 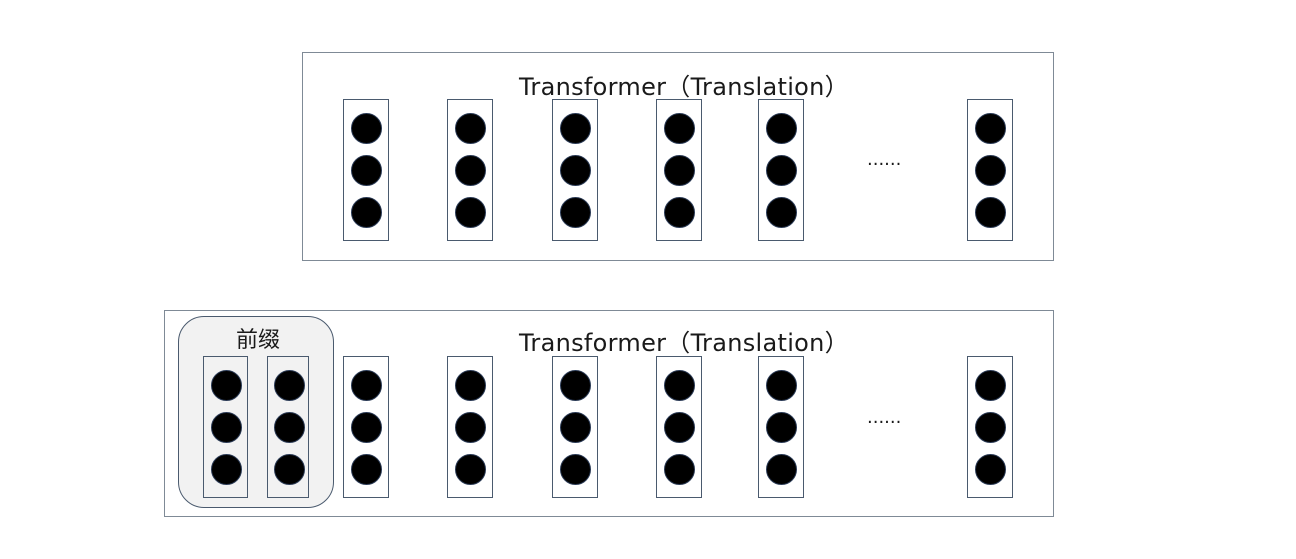 I want to click on bottom-panel-title: Transformer（Translation）, so click(x=684, y=343).